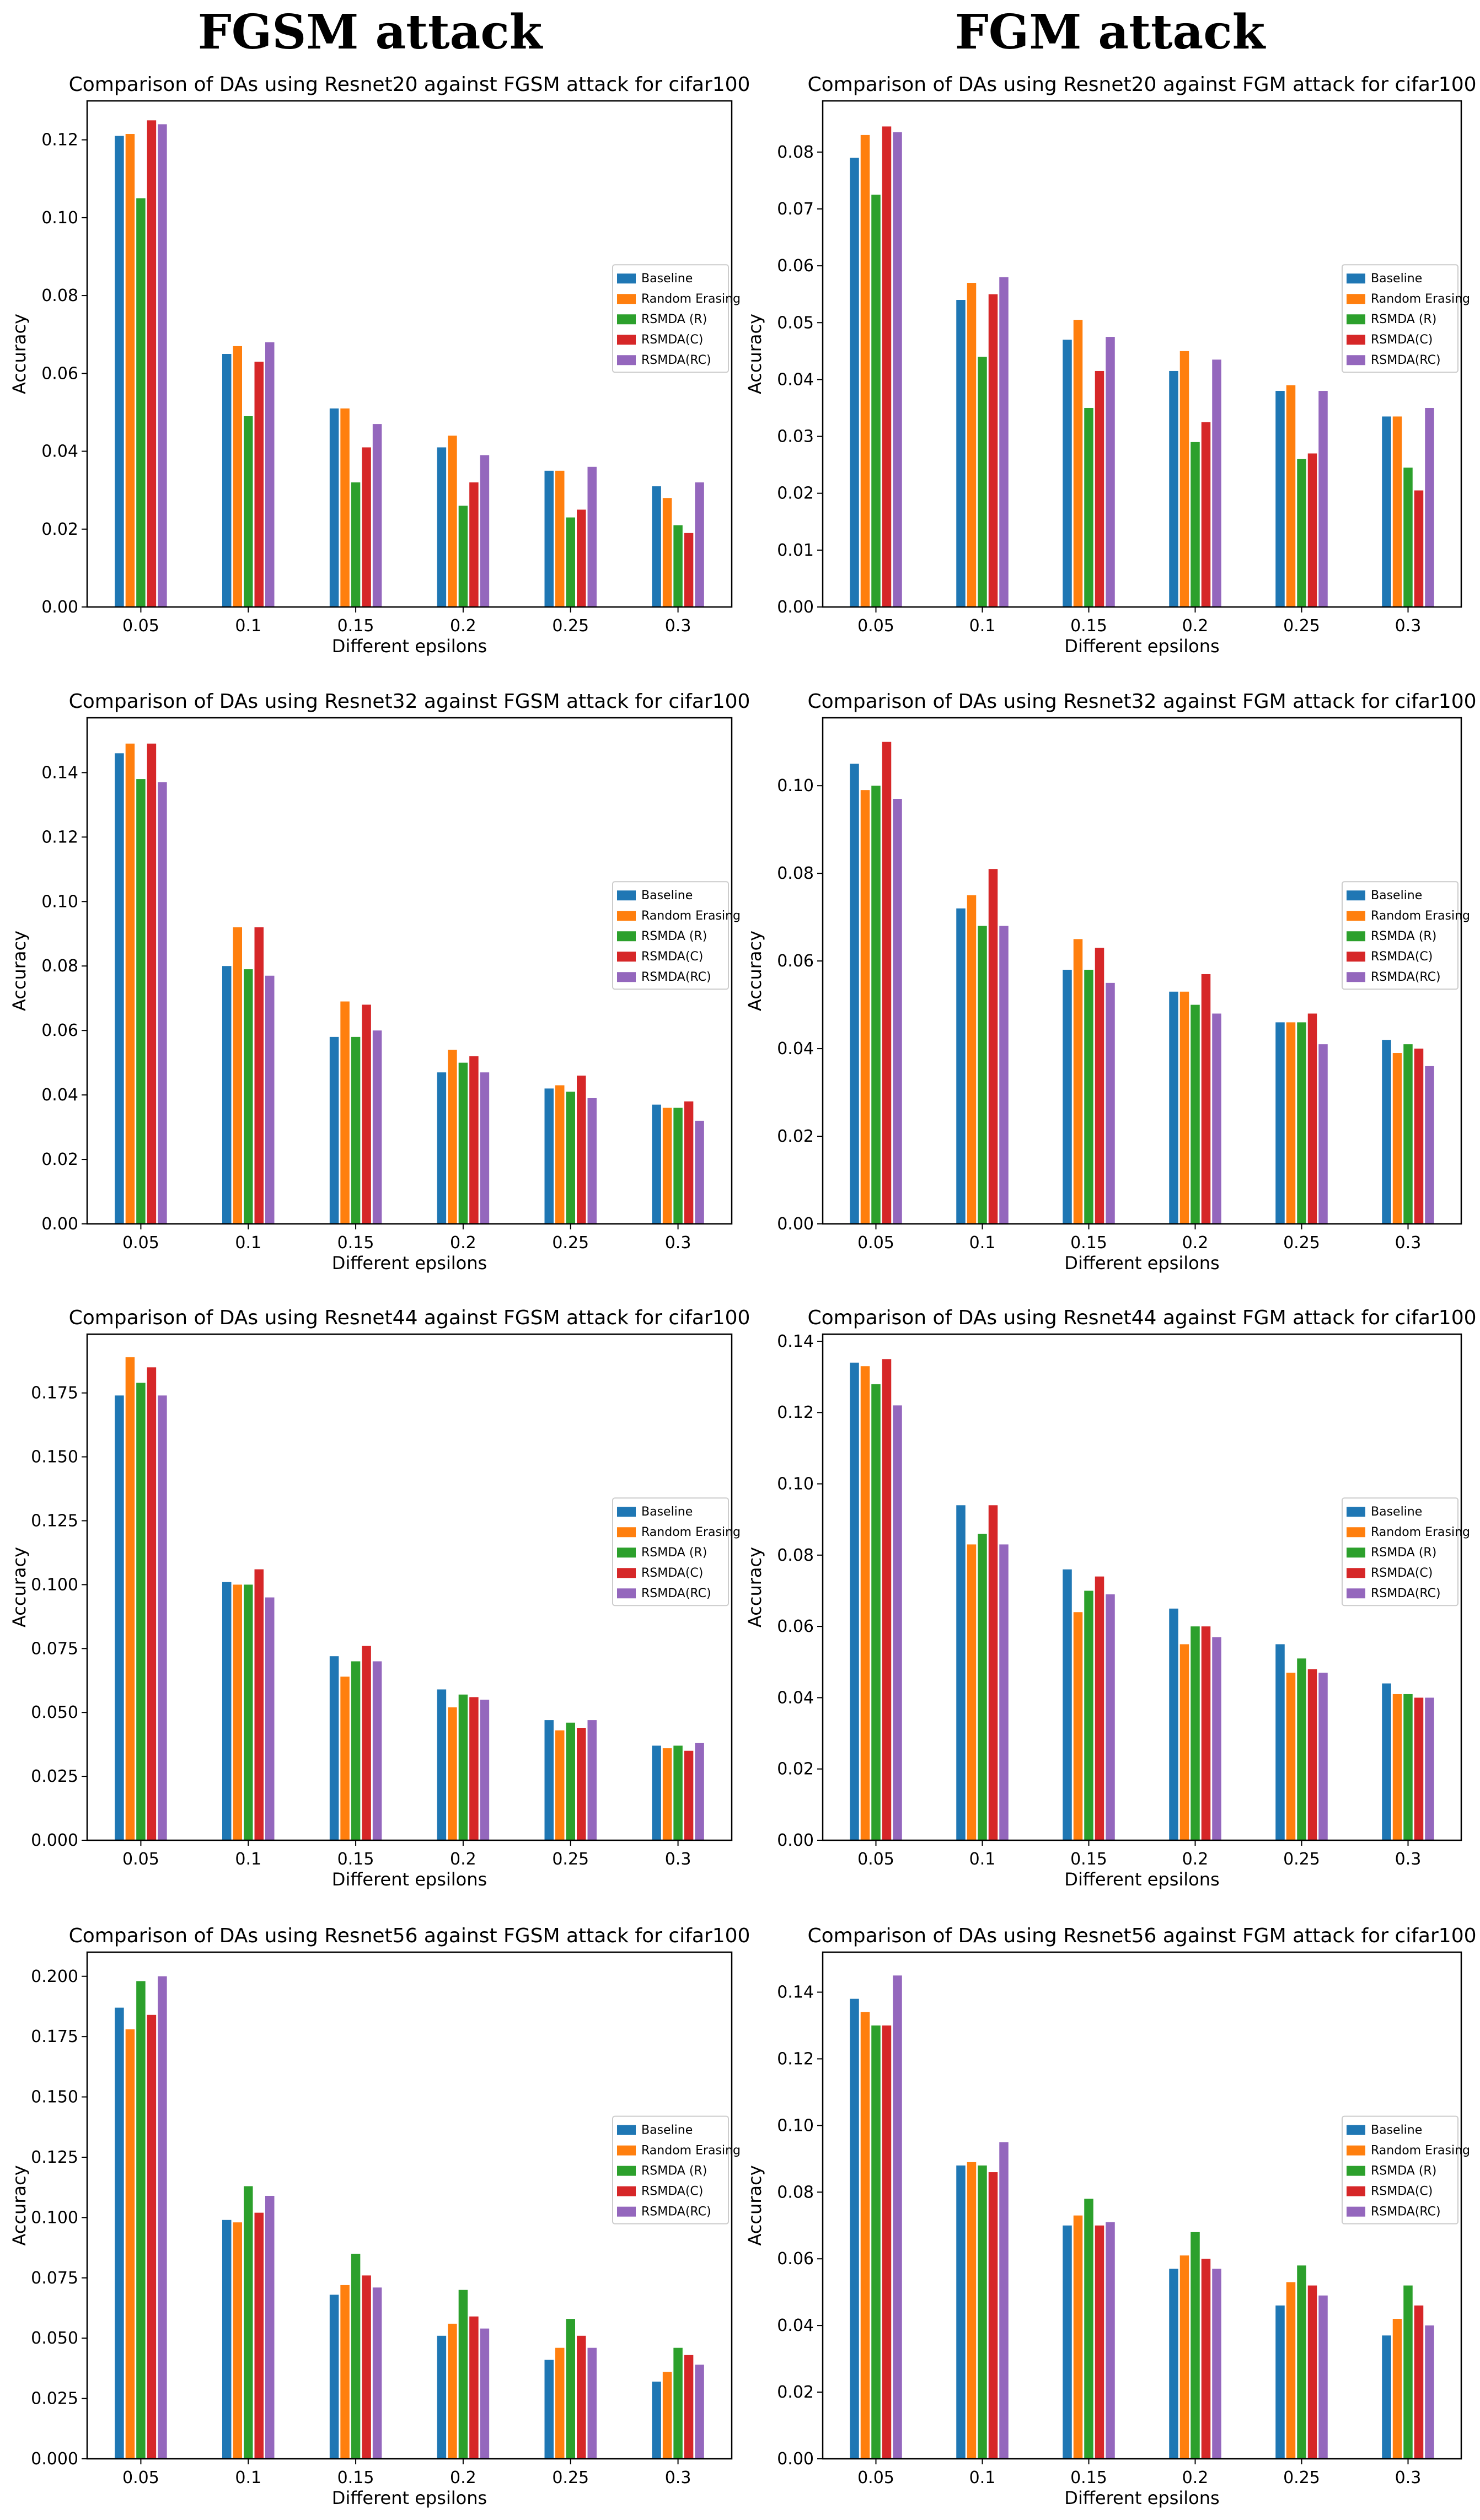  What do you see at coordinates (1419, 1768) in the screenshot?
I see `bar-rsmda-c--0.3` at bounding box center [1419, 1768].